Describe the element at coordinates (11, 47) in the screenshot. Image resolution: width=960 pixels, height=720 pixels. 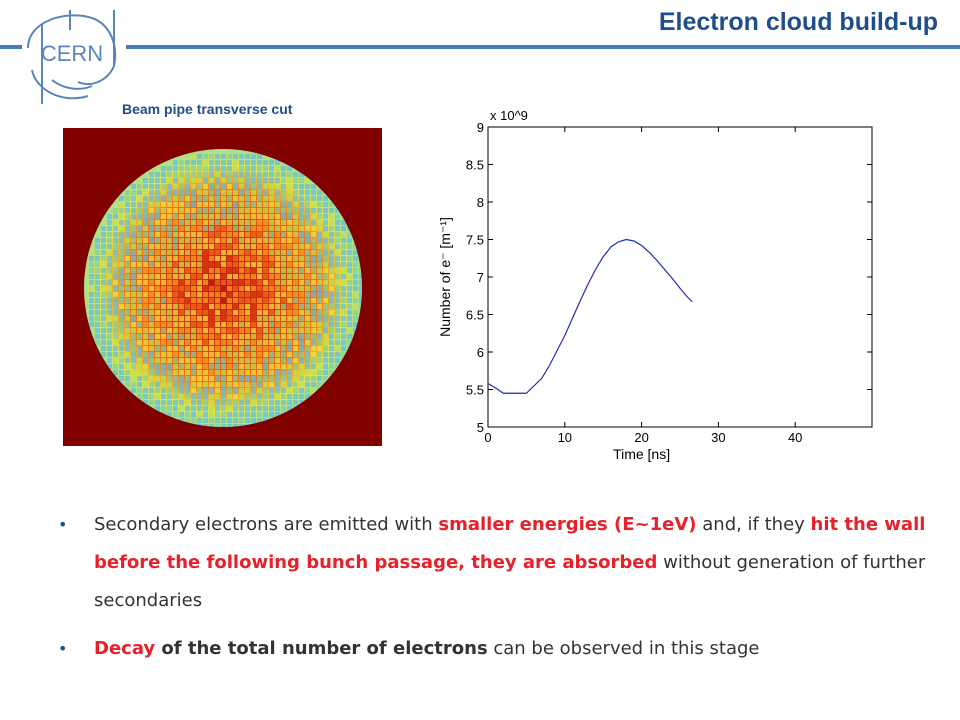
I see `header-rule-left` at that location.